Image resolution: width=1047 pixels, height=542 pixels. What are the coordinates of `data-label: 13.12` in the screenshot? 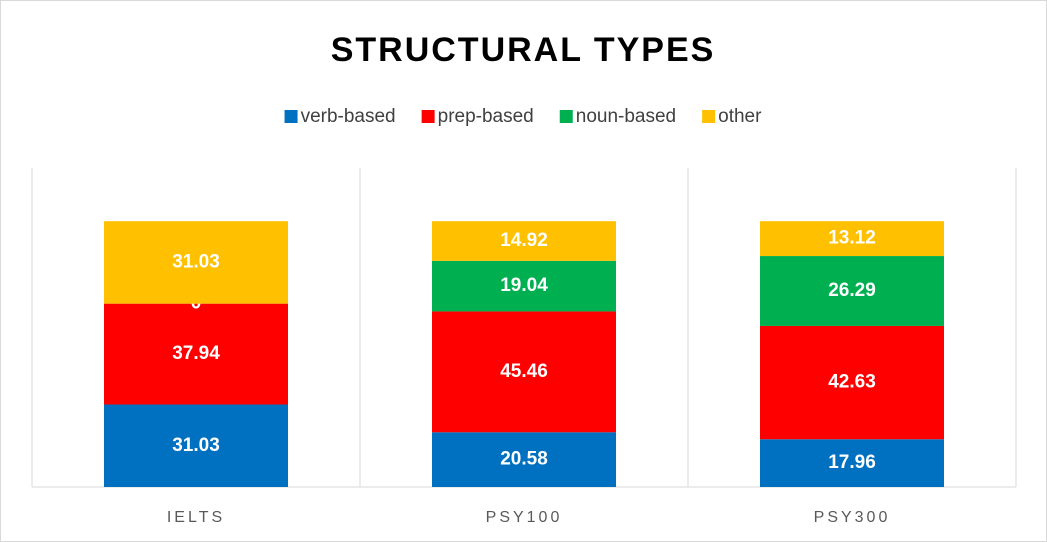 It's located at (852, 238).